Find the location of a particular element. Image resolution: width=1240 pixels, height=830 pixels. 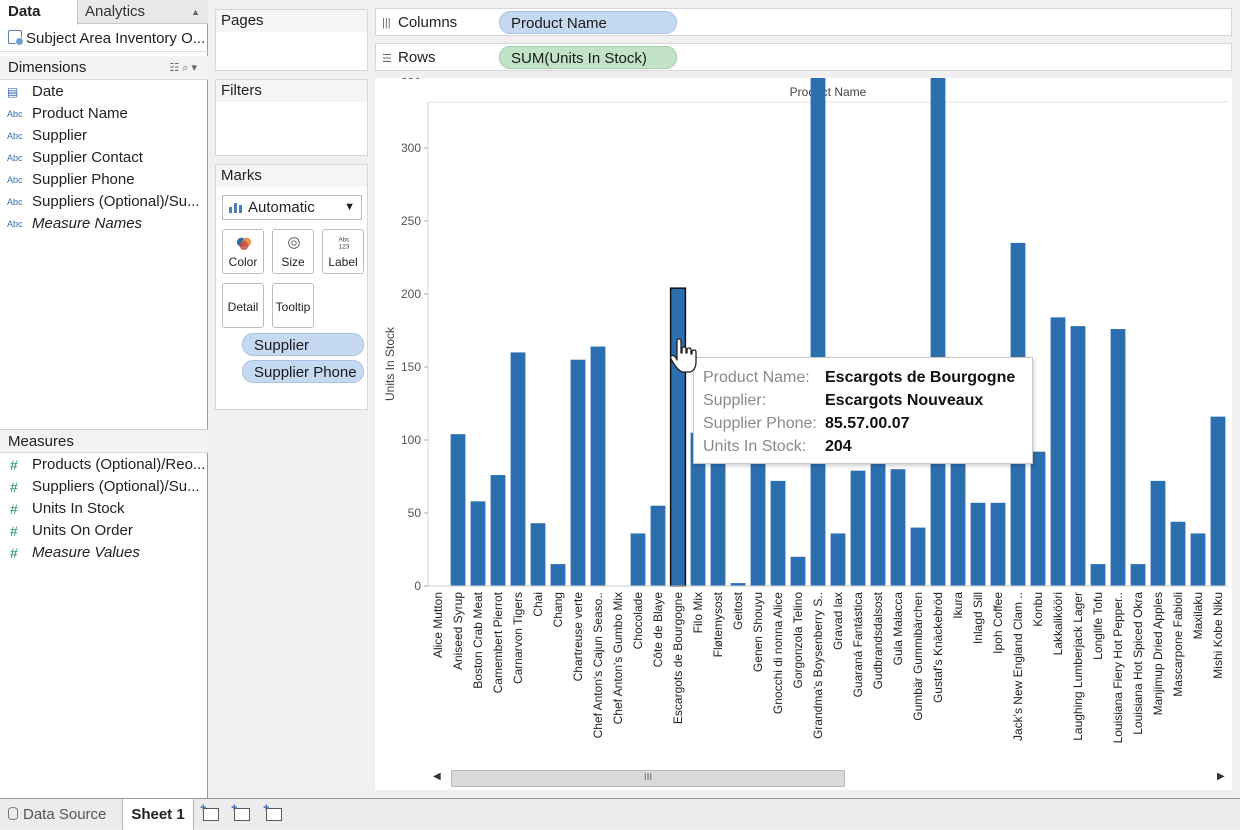

x-tick-label: Aniseed Syrup is located at coordinates (458, 631).